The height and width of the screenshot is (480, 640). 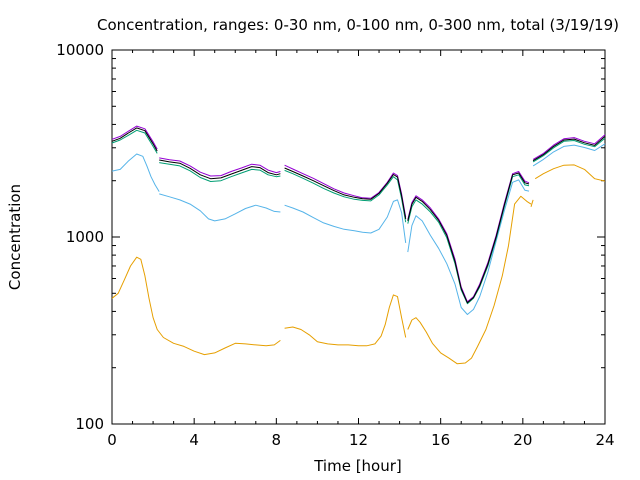 What do you see at coordinates (604, 440) in the screenshot?
I see `x-tick-label: 24` at bounding box center [604, 440].